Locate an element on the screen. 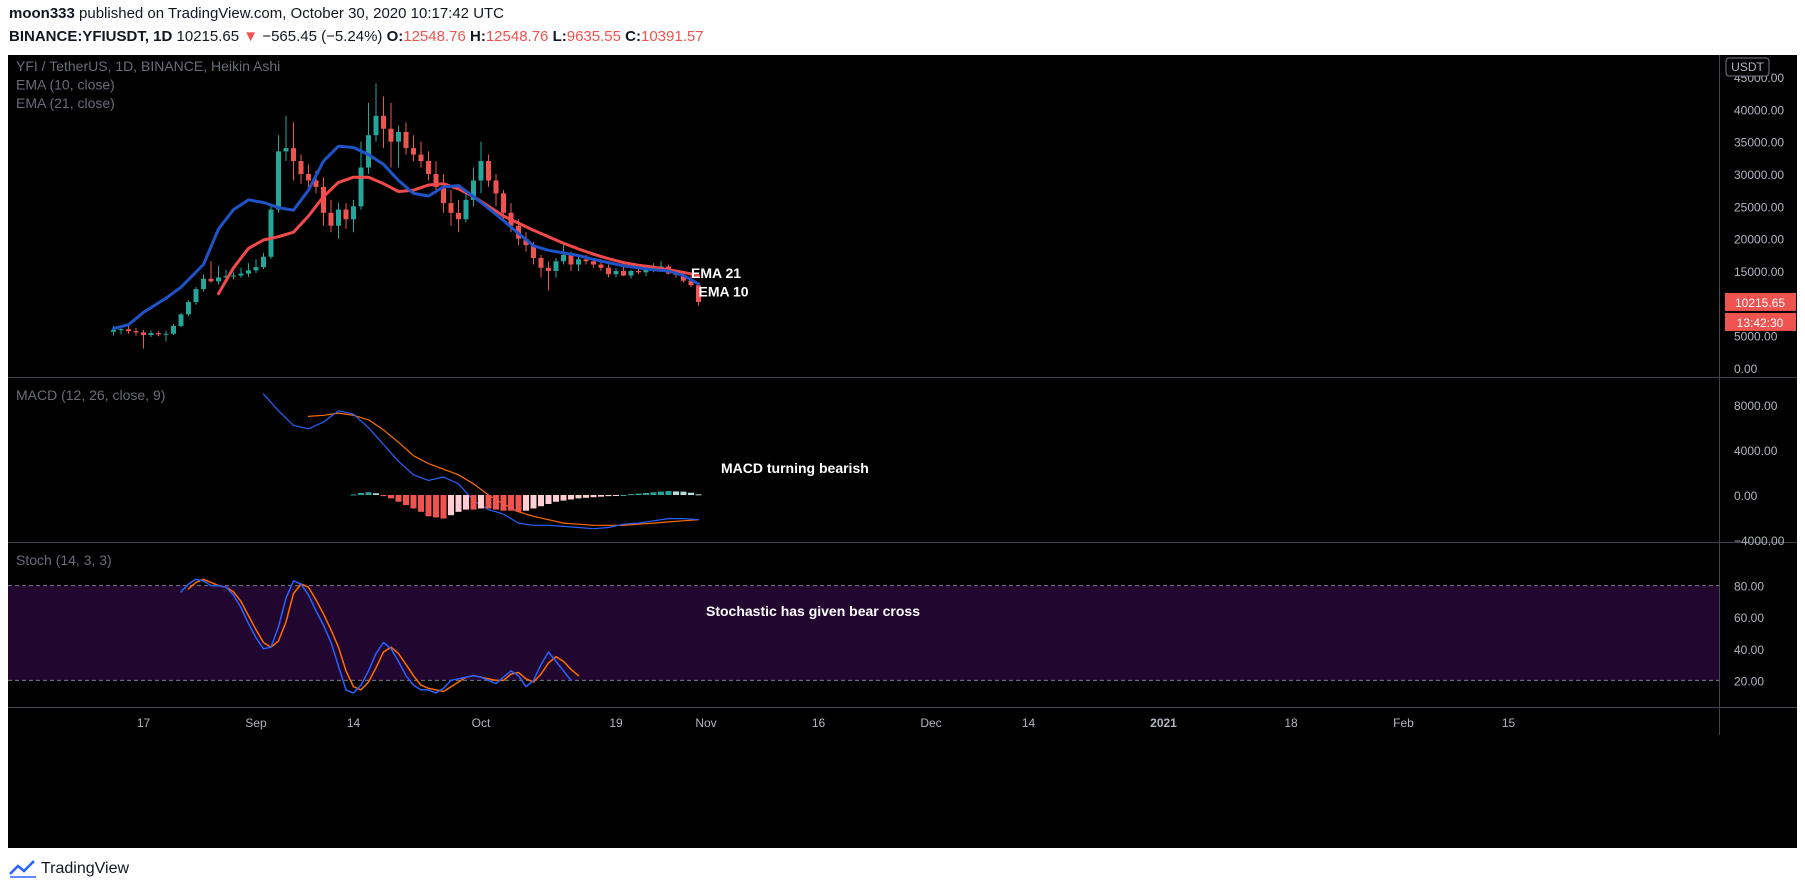  x-tick-label: Sep is located at coordinates (256, 723).